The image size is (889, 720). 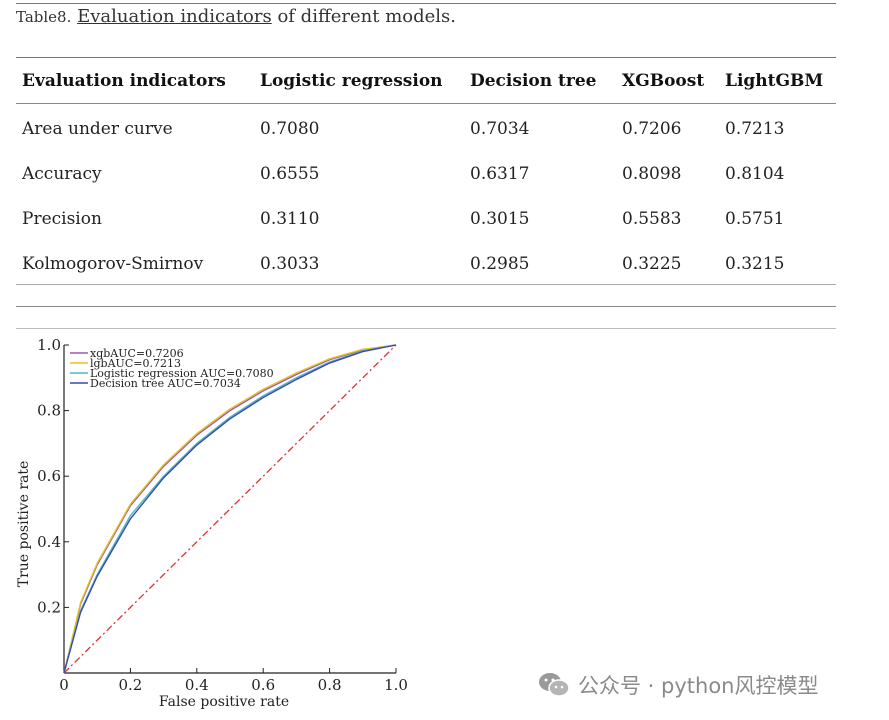 What do you see at coordinates (137, 353) in the screenshot?
I see `legend-entry: xgbAUC=0.7206` at bounding box center [137, 353].